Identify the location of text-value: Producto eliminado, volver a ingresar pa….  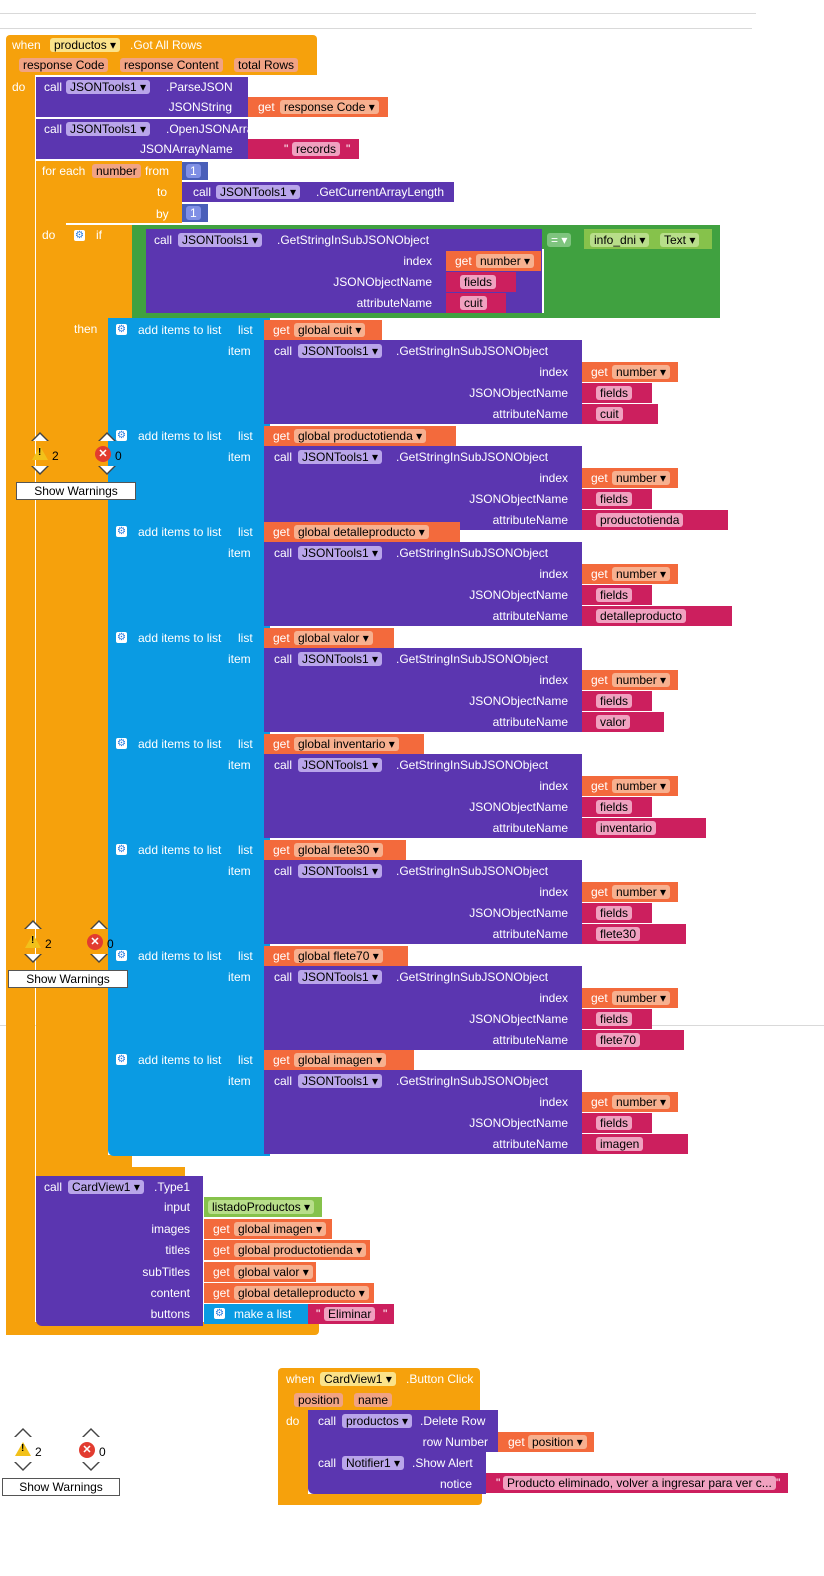
(639, 1483).